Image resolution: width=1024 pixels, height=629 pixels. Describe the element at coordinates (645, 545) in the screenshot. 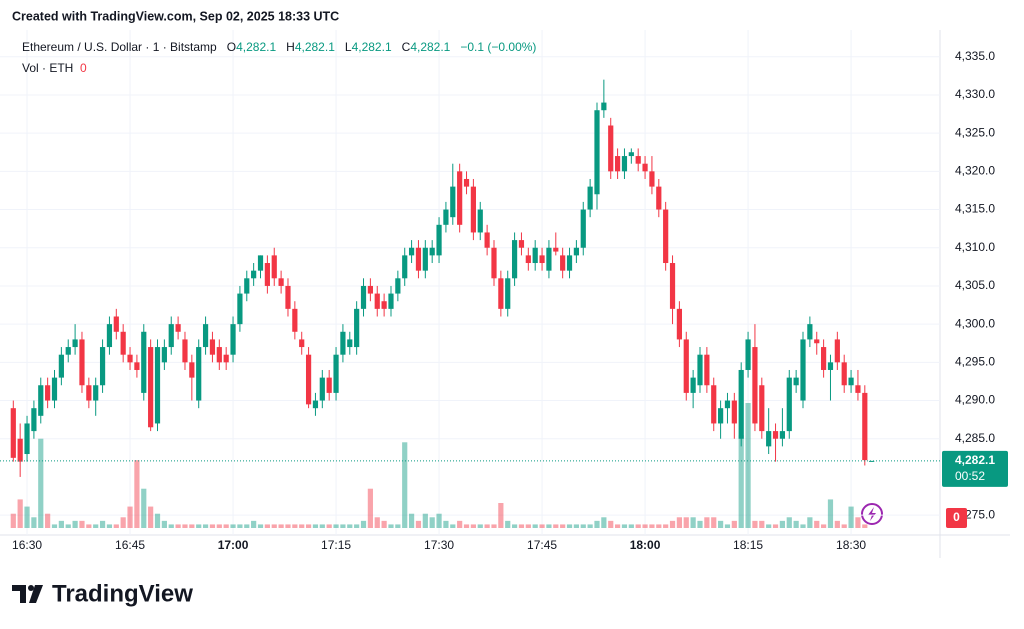

I see `x-tick-label: 18:00` at that location.